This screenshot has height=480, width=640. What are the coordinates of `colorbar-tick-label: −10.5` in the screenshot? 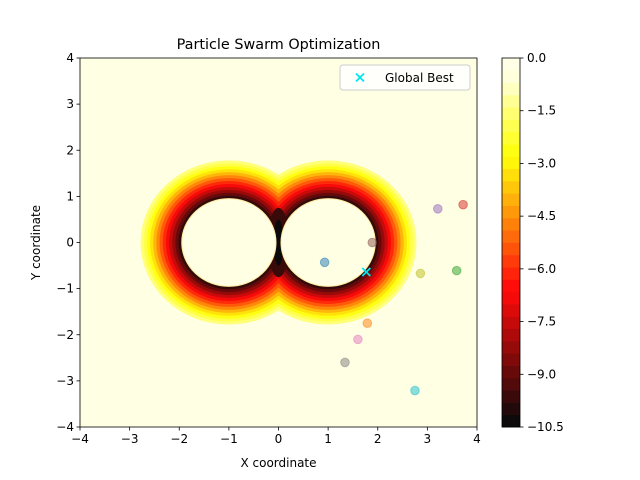 It's located at (545, 427).